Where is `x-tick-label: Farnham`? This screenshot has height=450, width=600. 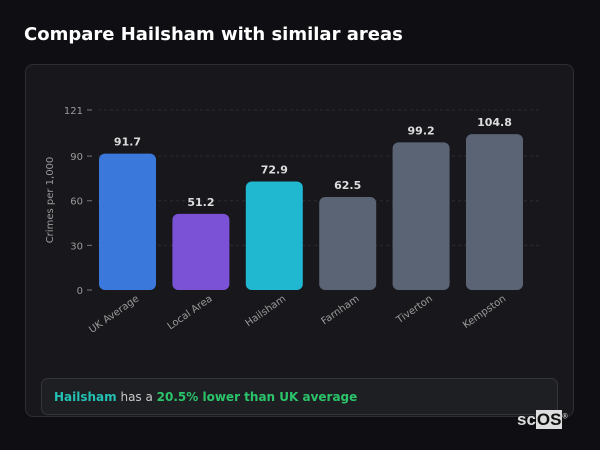
x-tick-label: Farnham is located at coordinates (341, 310).